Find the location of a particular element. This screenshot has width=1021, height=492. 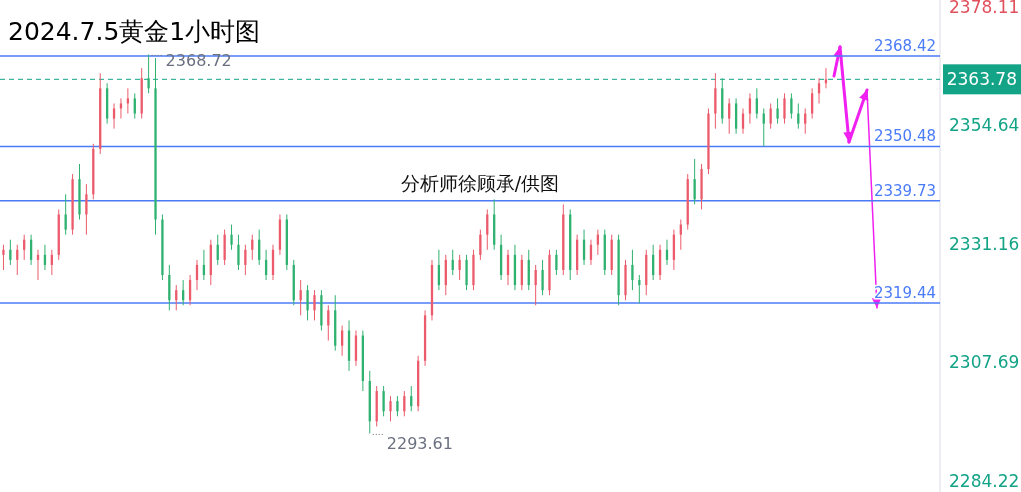

y-tick-label: 2354.64 is located at coordinates (984, 125).